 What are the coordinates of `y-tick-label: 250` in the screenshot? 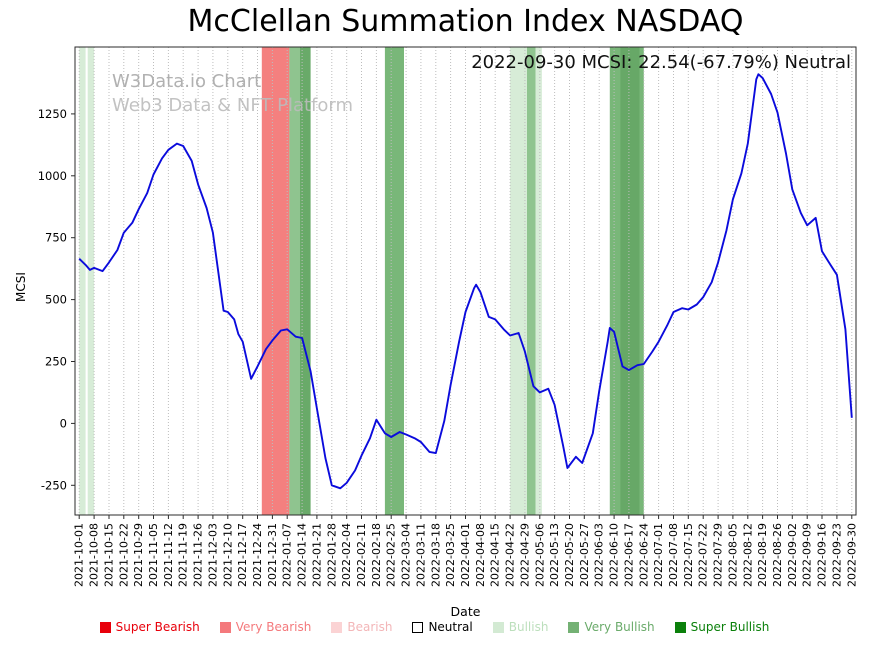 It's located at (56, 362).